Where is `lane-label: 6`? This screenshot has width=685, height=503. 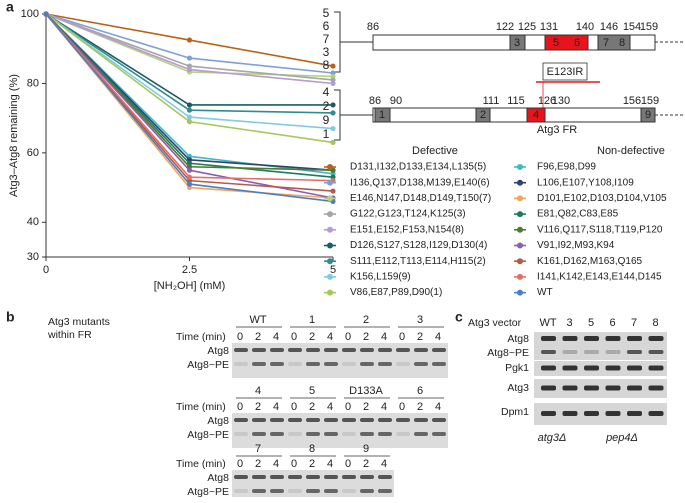
lane-label: 6 is located at coordinates (612, 323).